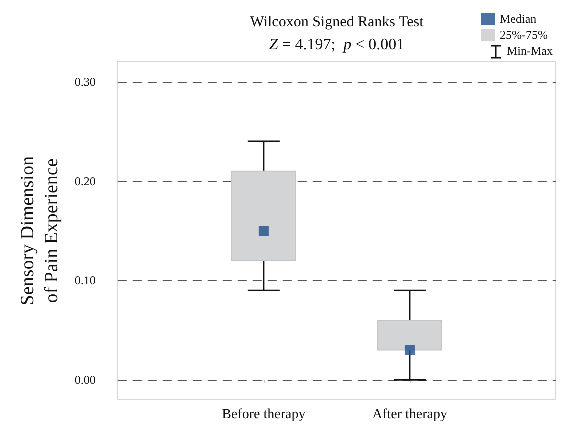 The image size is (567, 434). Describe the element at coordinates (524, 35) in the screenshot. I see `legend-label: 25%-75%` at that location.